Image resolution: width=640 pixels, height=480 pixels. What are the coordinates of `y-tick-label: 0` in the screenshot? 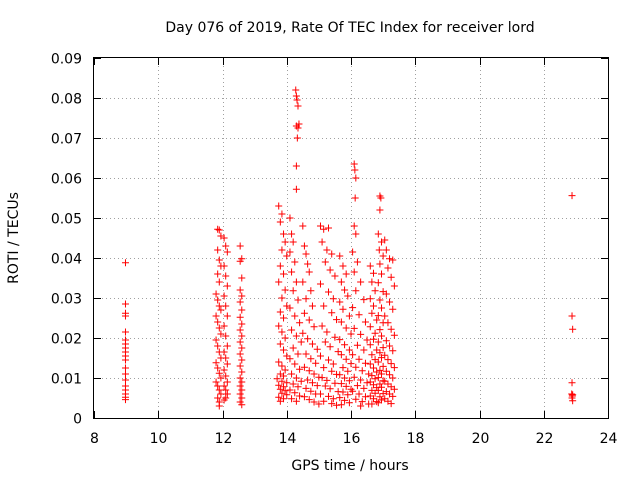 It's located at (77, 420).